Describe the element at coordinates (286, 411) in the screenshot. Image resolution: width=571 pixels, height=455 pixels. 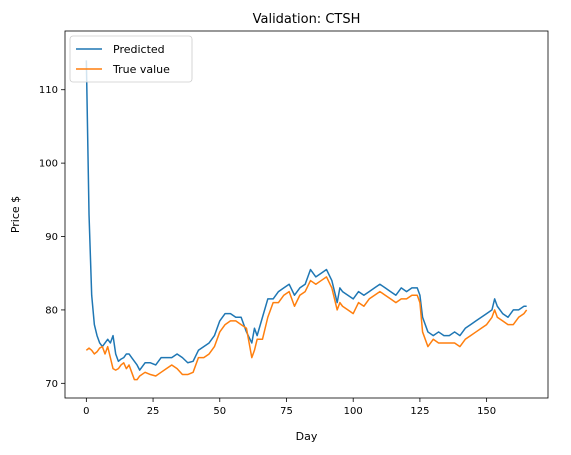
I see `x-tick-label: 75` at that location.